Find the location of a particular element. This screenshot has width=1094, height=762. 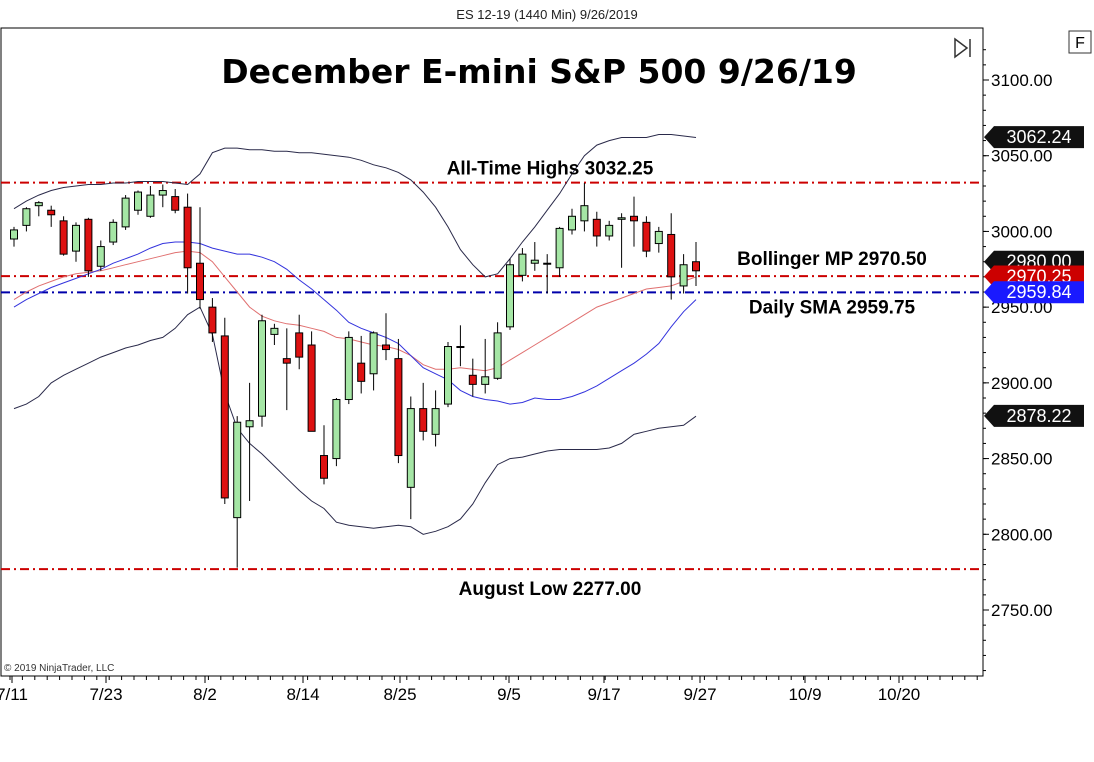

x-tick-label: 8/2 is located at coordinates (205, 694).